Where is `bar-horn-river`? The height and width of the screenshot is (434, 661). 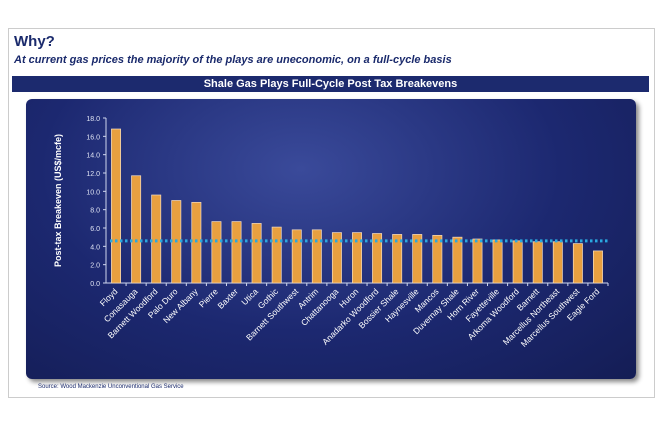
bar-horn-river is located at coordinates (477, 261).